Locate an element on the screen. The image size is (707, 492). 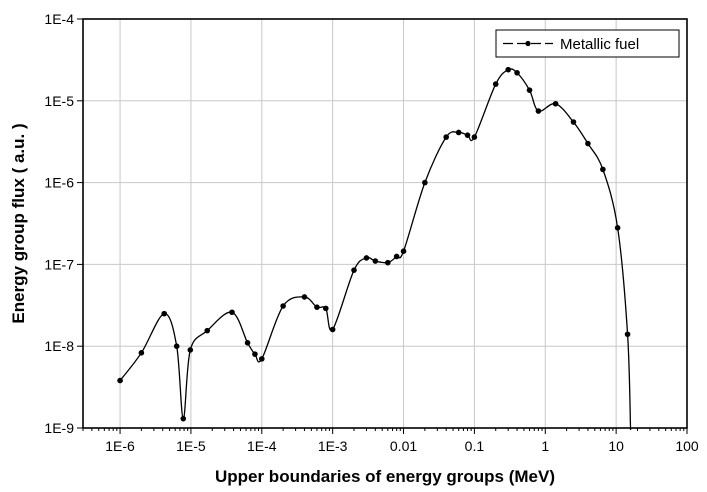
x-tick-label: 0.01 is located at coordinates (403, 446).